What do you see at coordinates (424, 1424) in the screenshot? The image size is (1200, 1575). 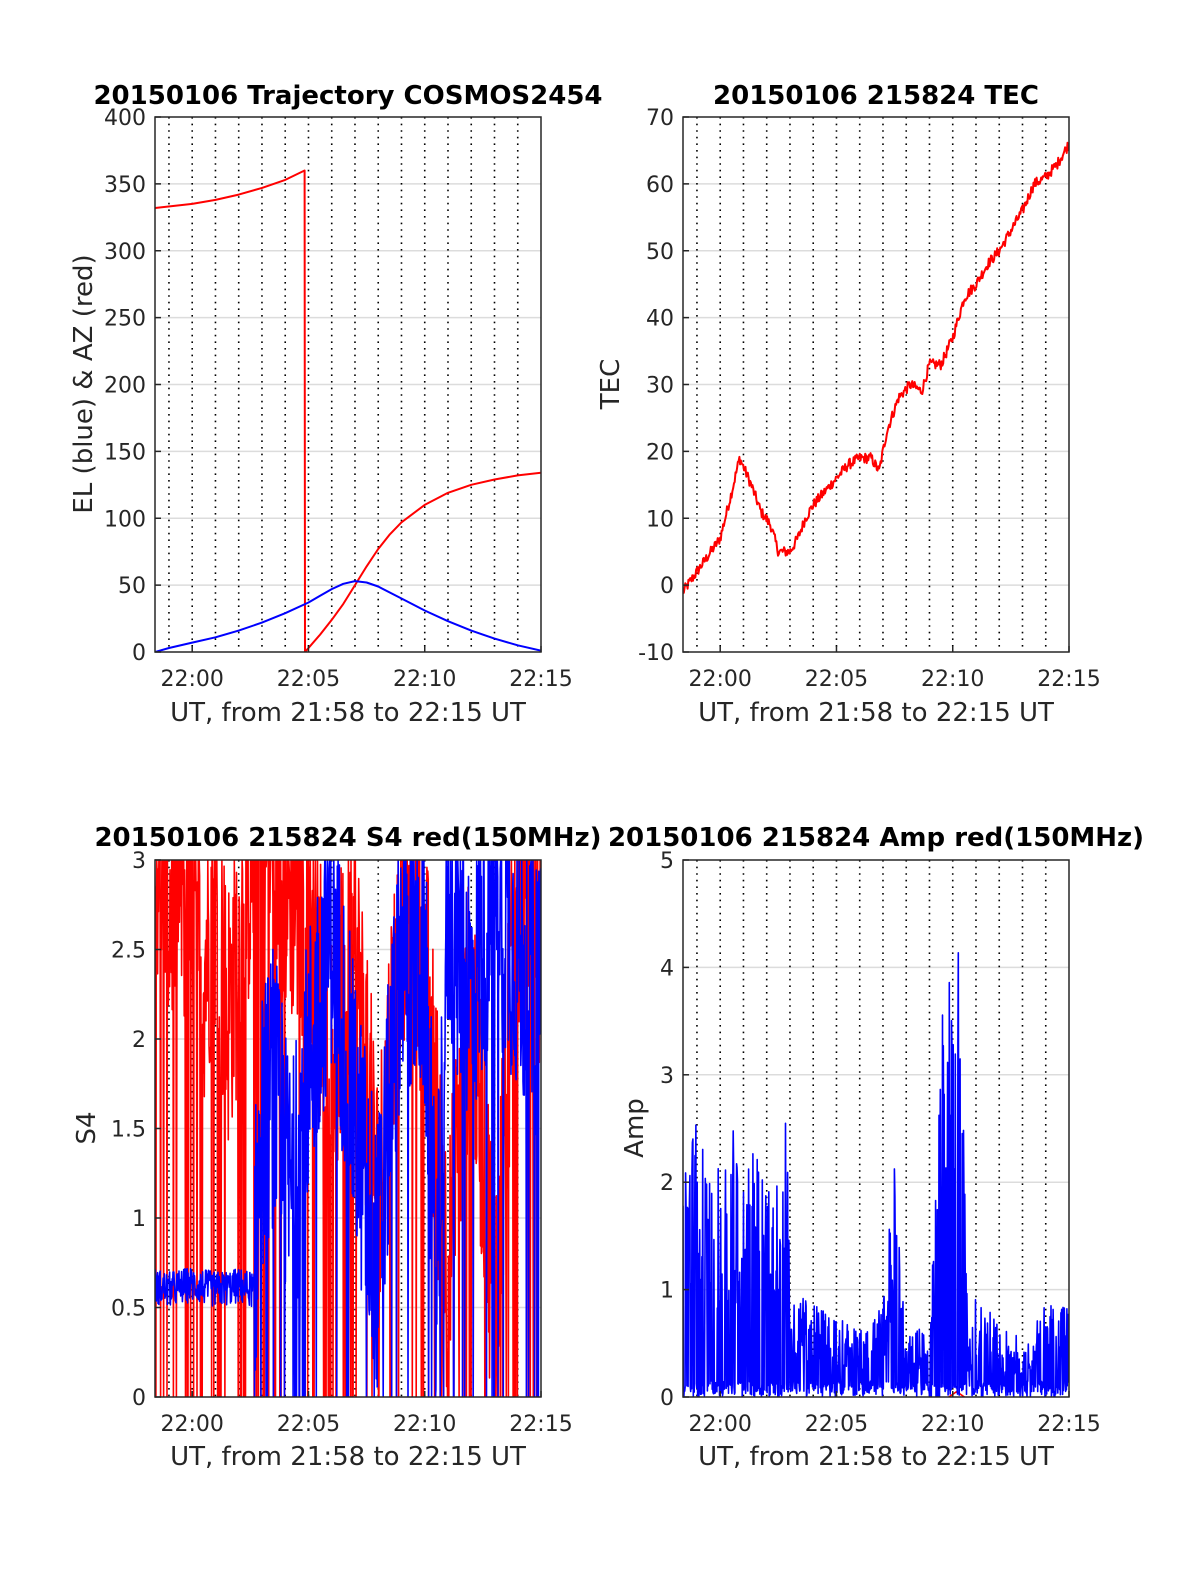 I see `s4-xtick-label: 22:10` at bounding box center [424, 1424].